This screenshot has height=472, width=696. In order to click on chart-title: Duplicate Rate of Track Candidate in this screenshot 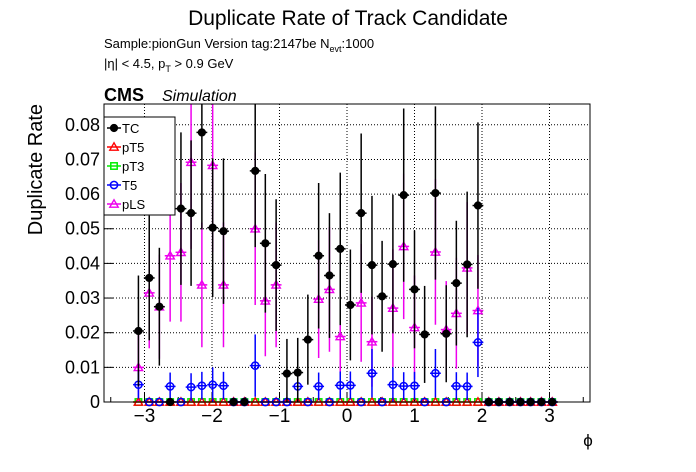, I will do `click(348, 18)`.